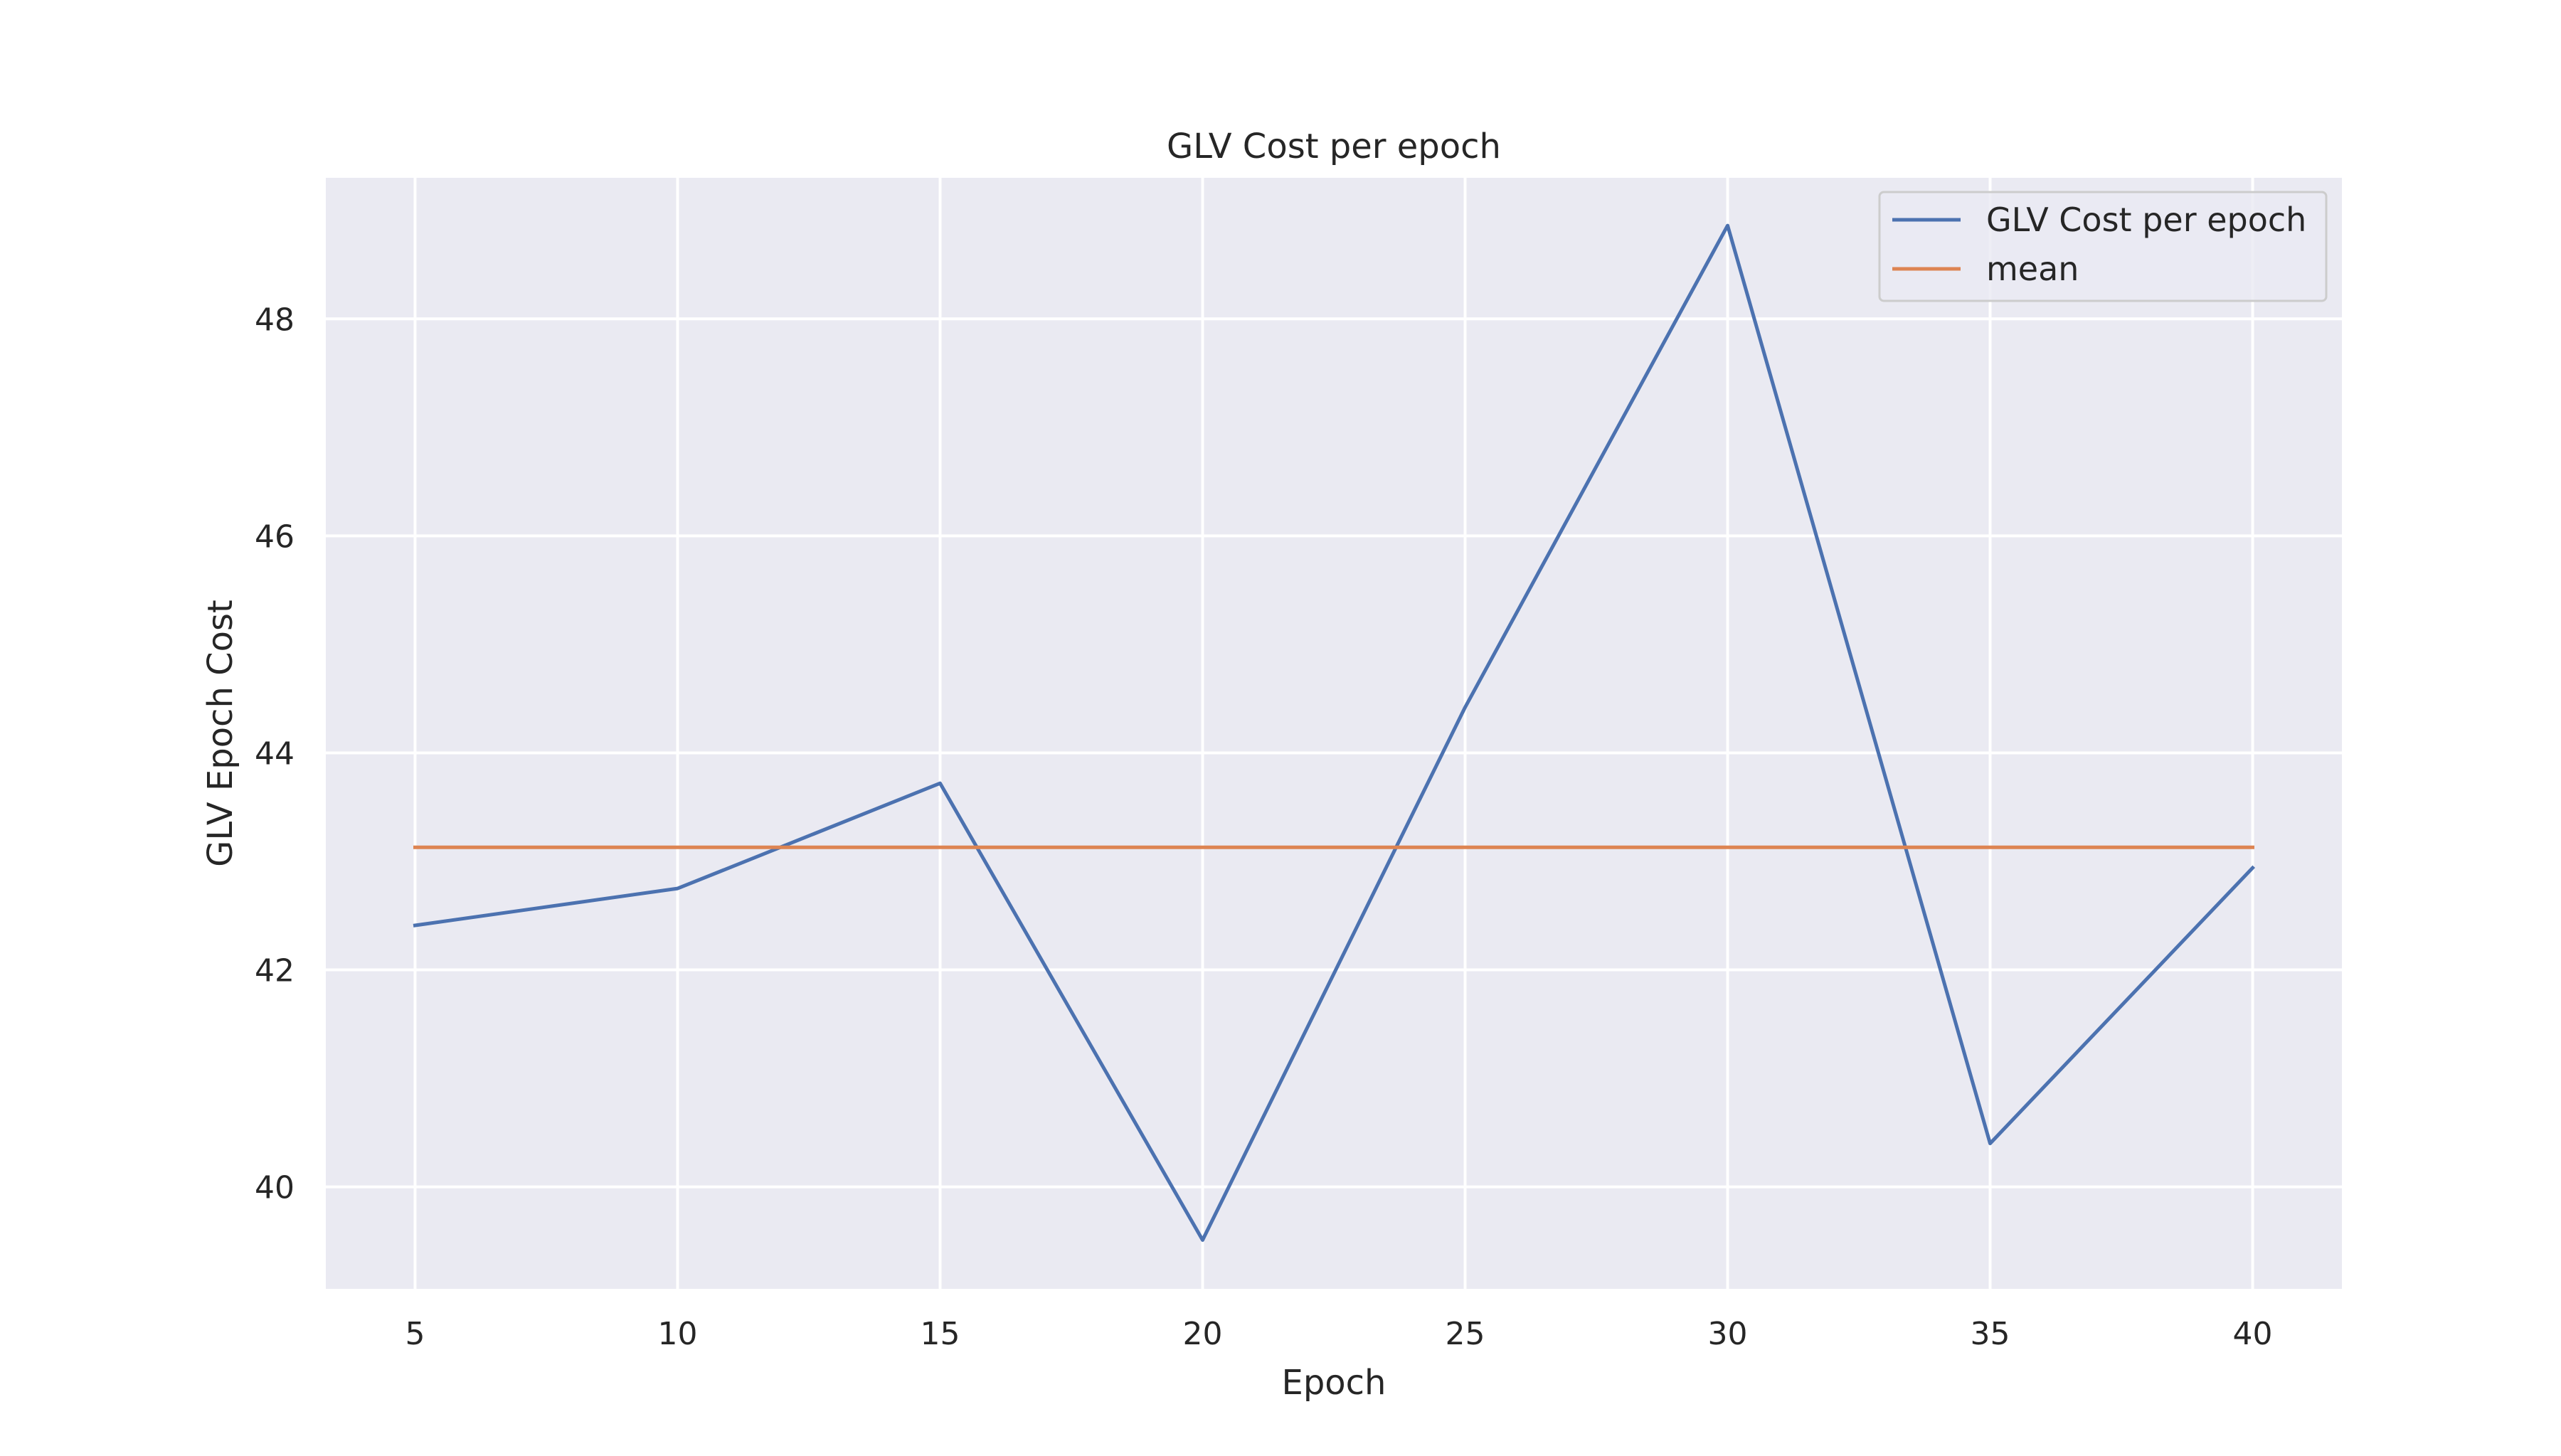 This screenshot has width=2561, height=1456. I want to click on y-axis-label: GLV Epoch Cost, so click(221, 733).